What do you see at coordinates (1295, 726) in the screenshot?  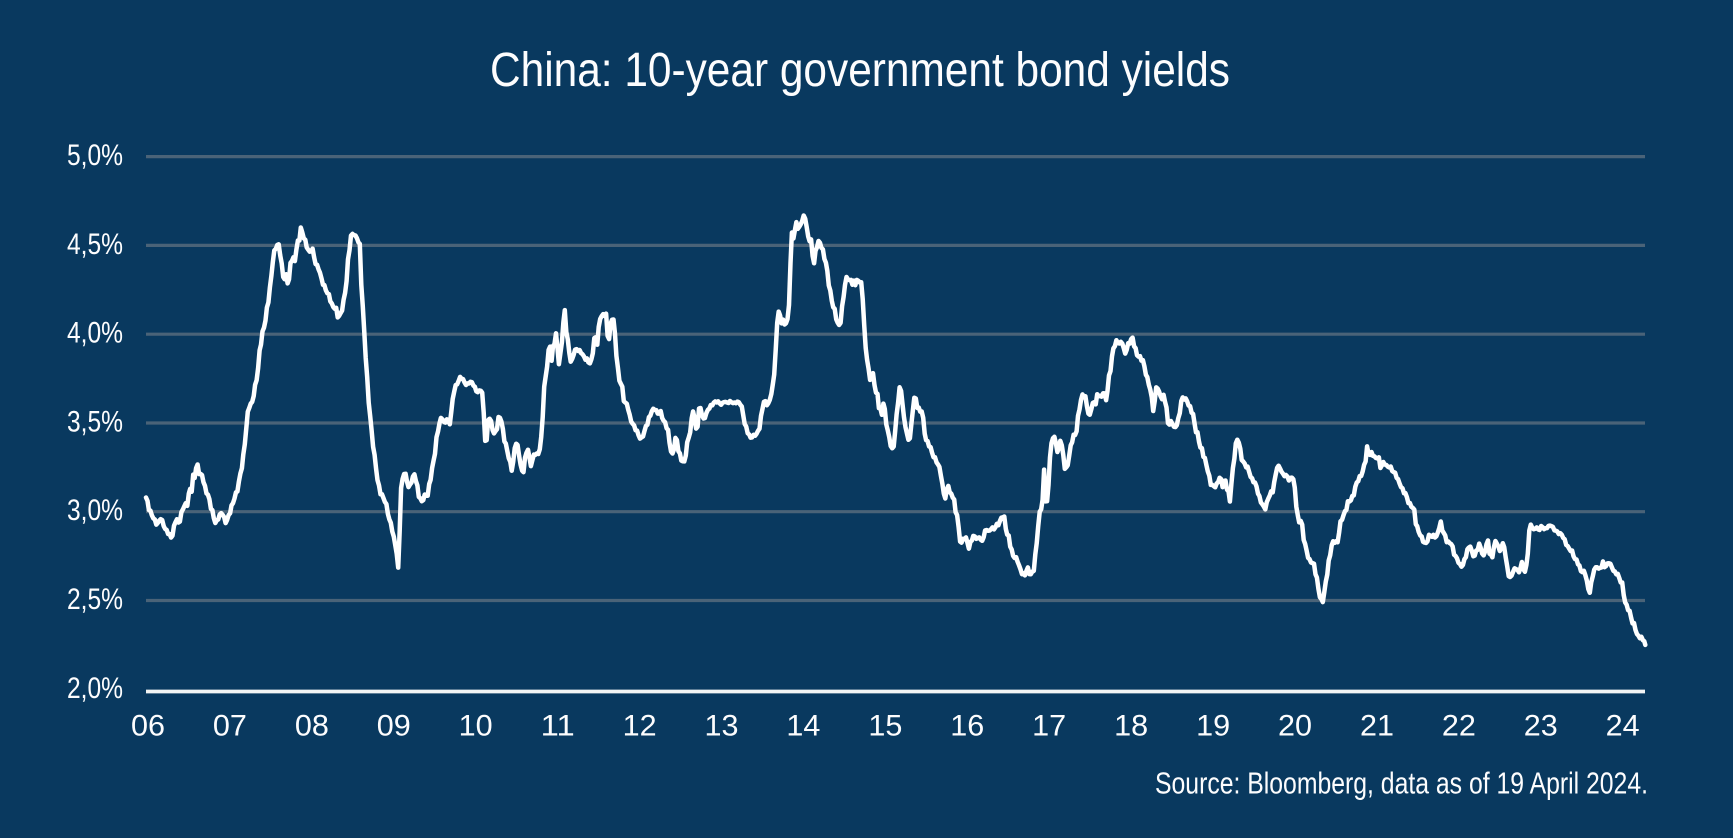 I see `svg-text: 20` at bounding box center [1295, 726].